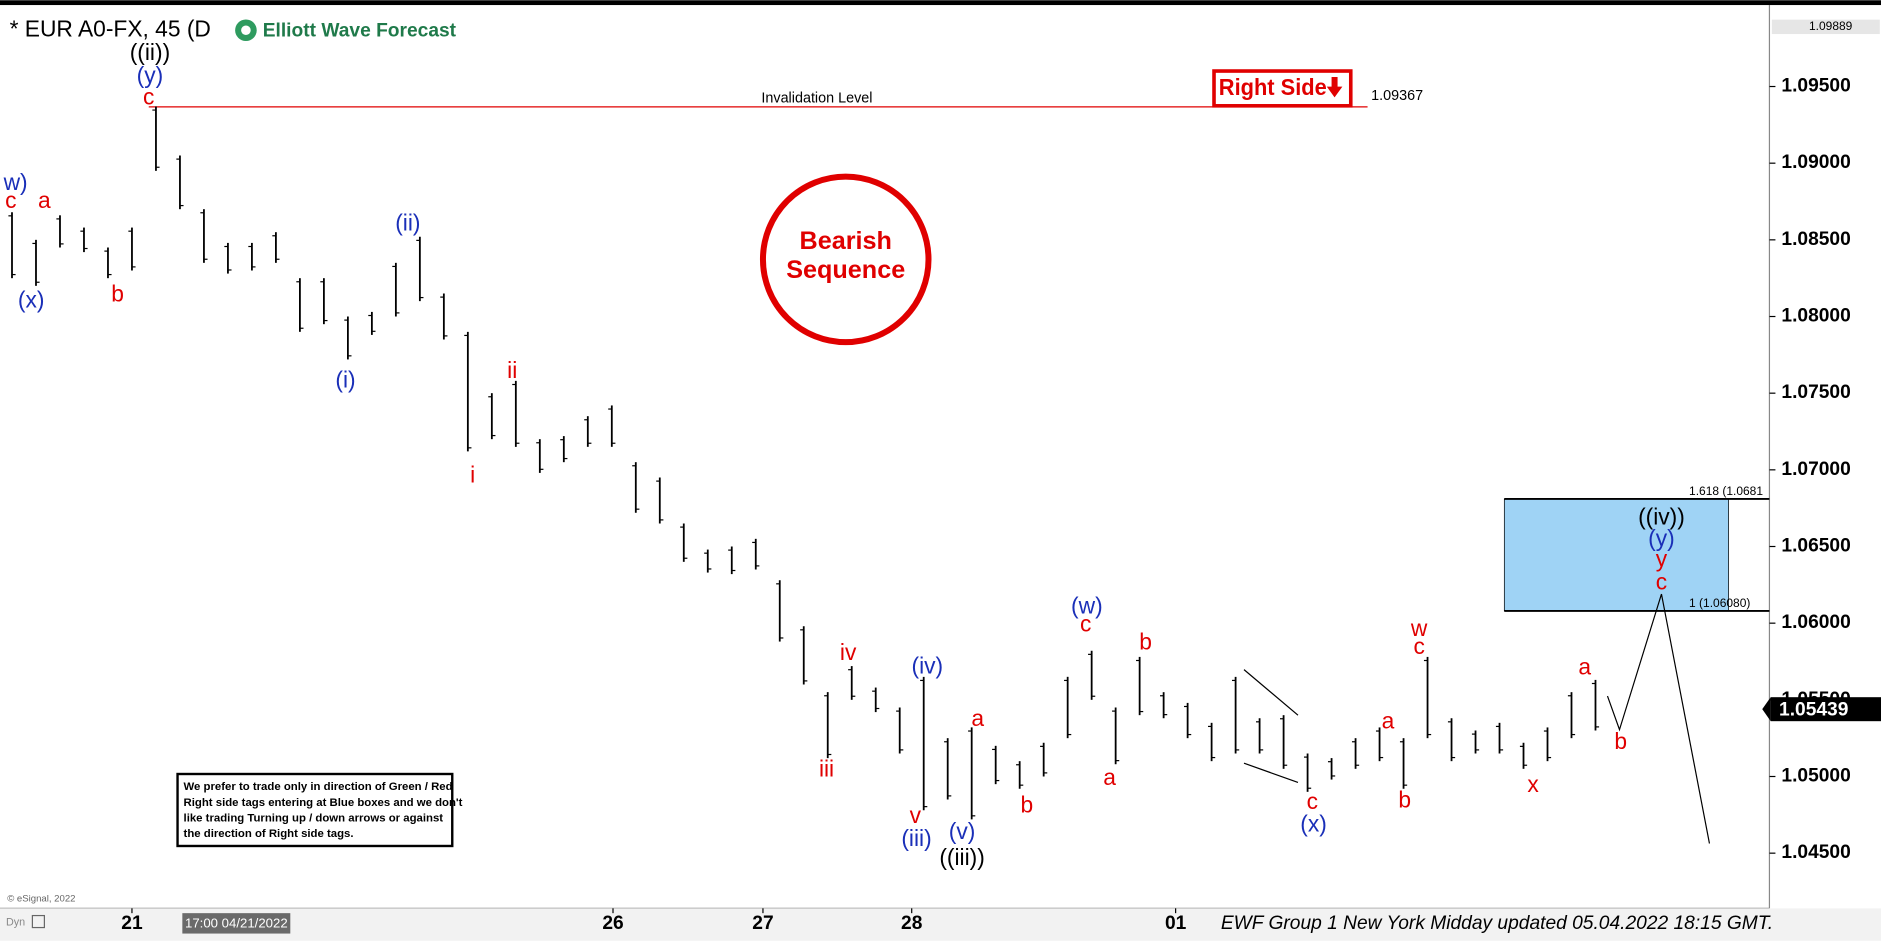  I want to click on cursor-time: 17:00 04/21/2022, so click(236, 922).